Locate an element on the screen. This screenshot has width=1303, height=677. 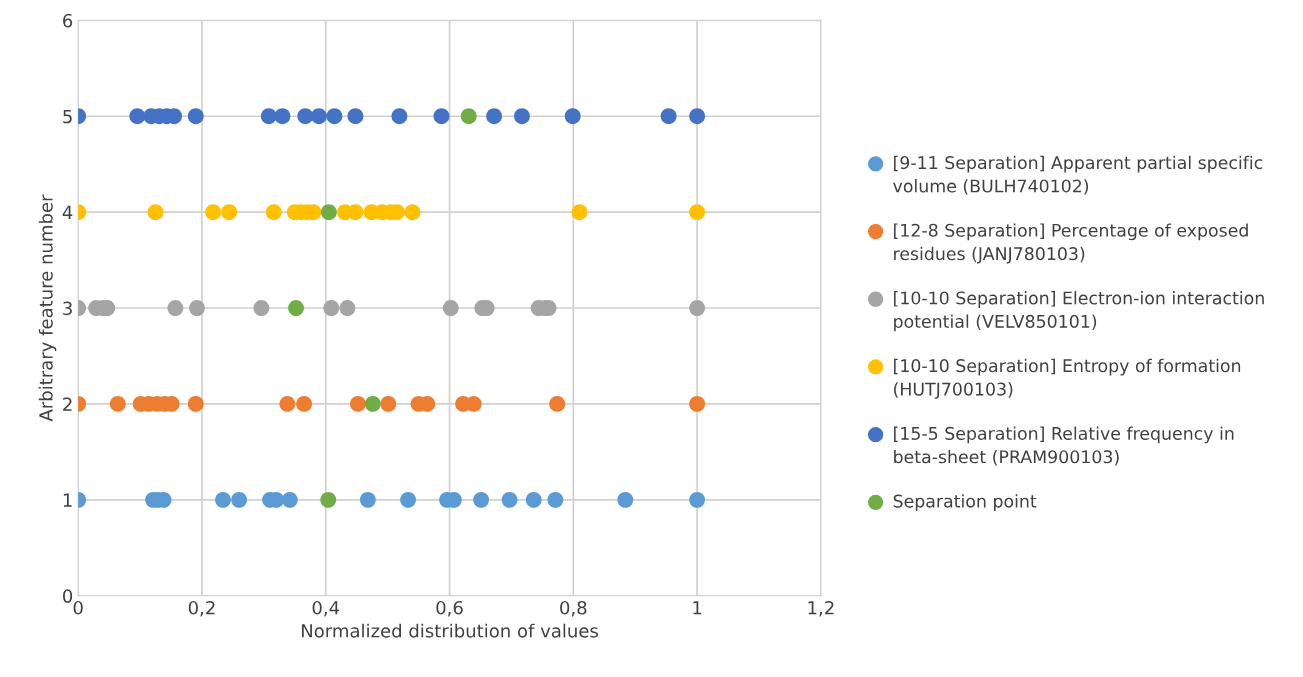
x-tick-label: 0,4 is located at coordinates (326, 608).